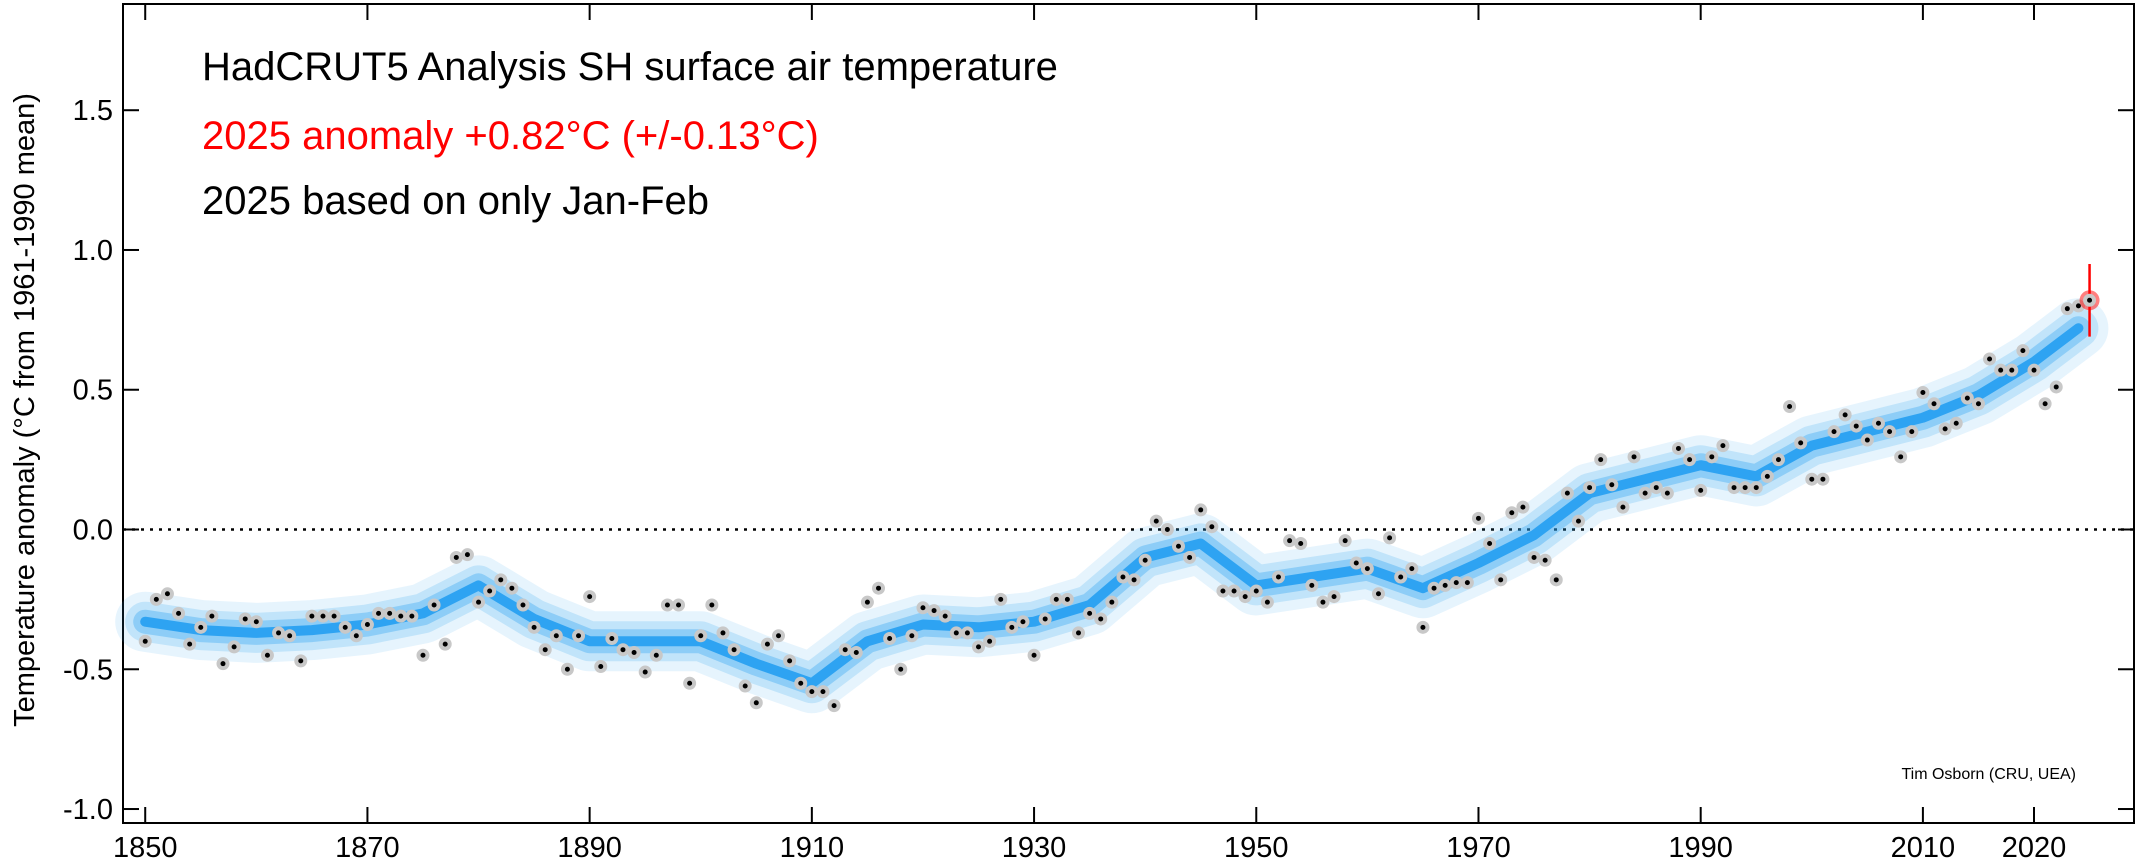  Describe the element at coordinates (88, 670) in the screenshot. I see `y-tick-label: -0.5` at that location.